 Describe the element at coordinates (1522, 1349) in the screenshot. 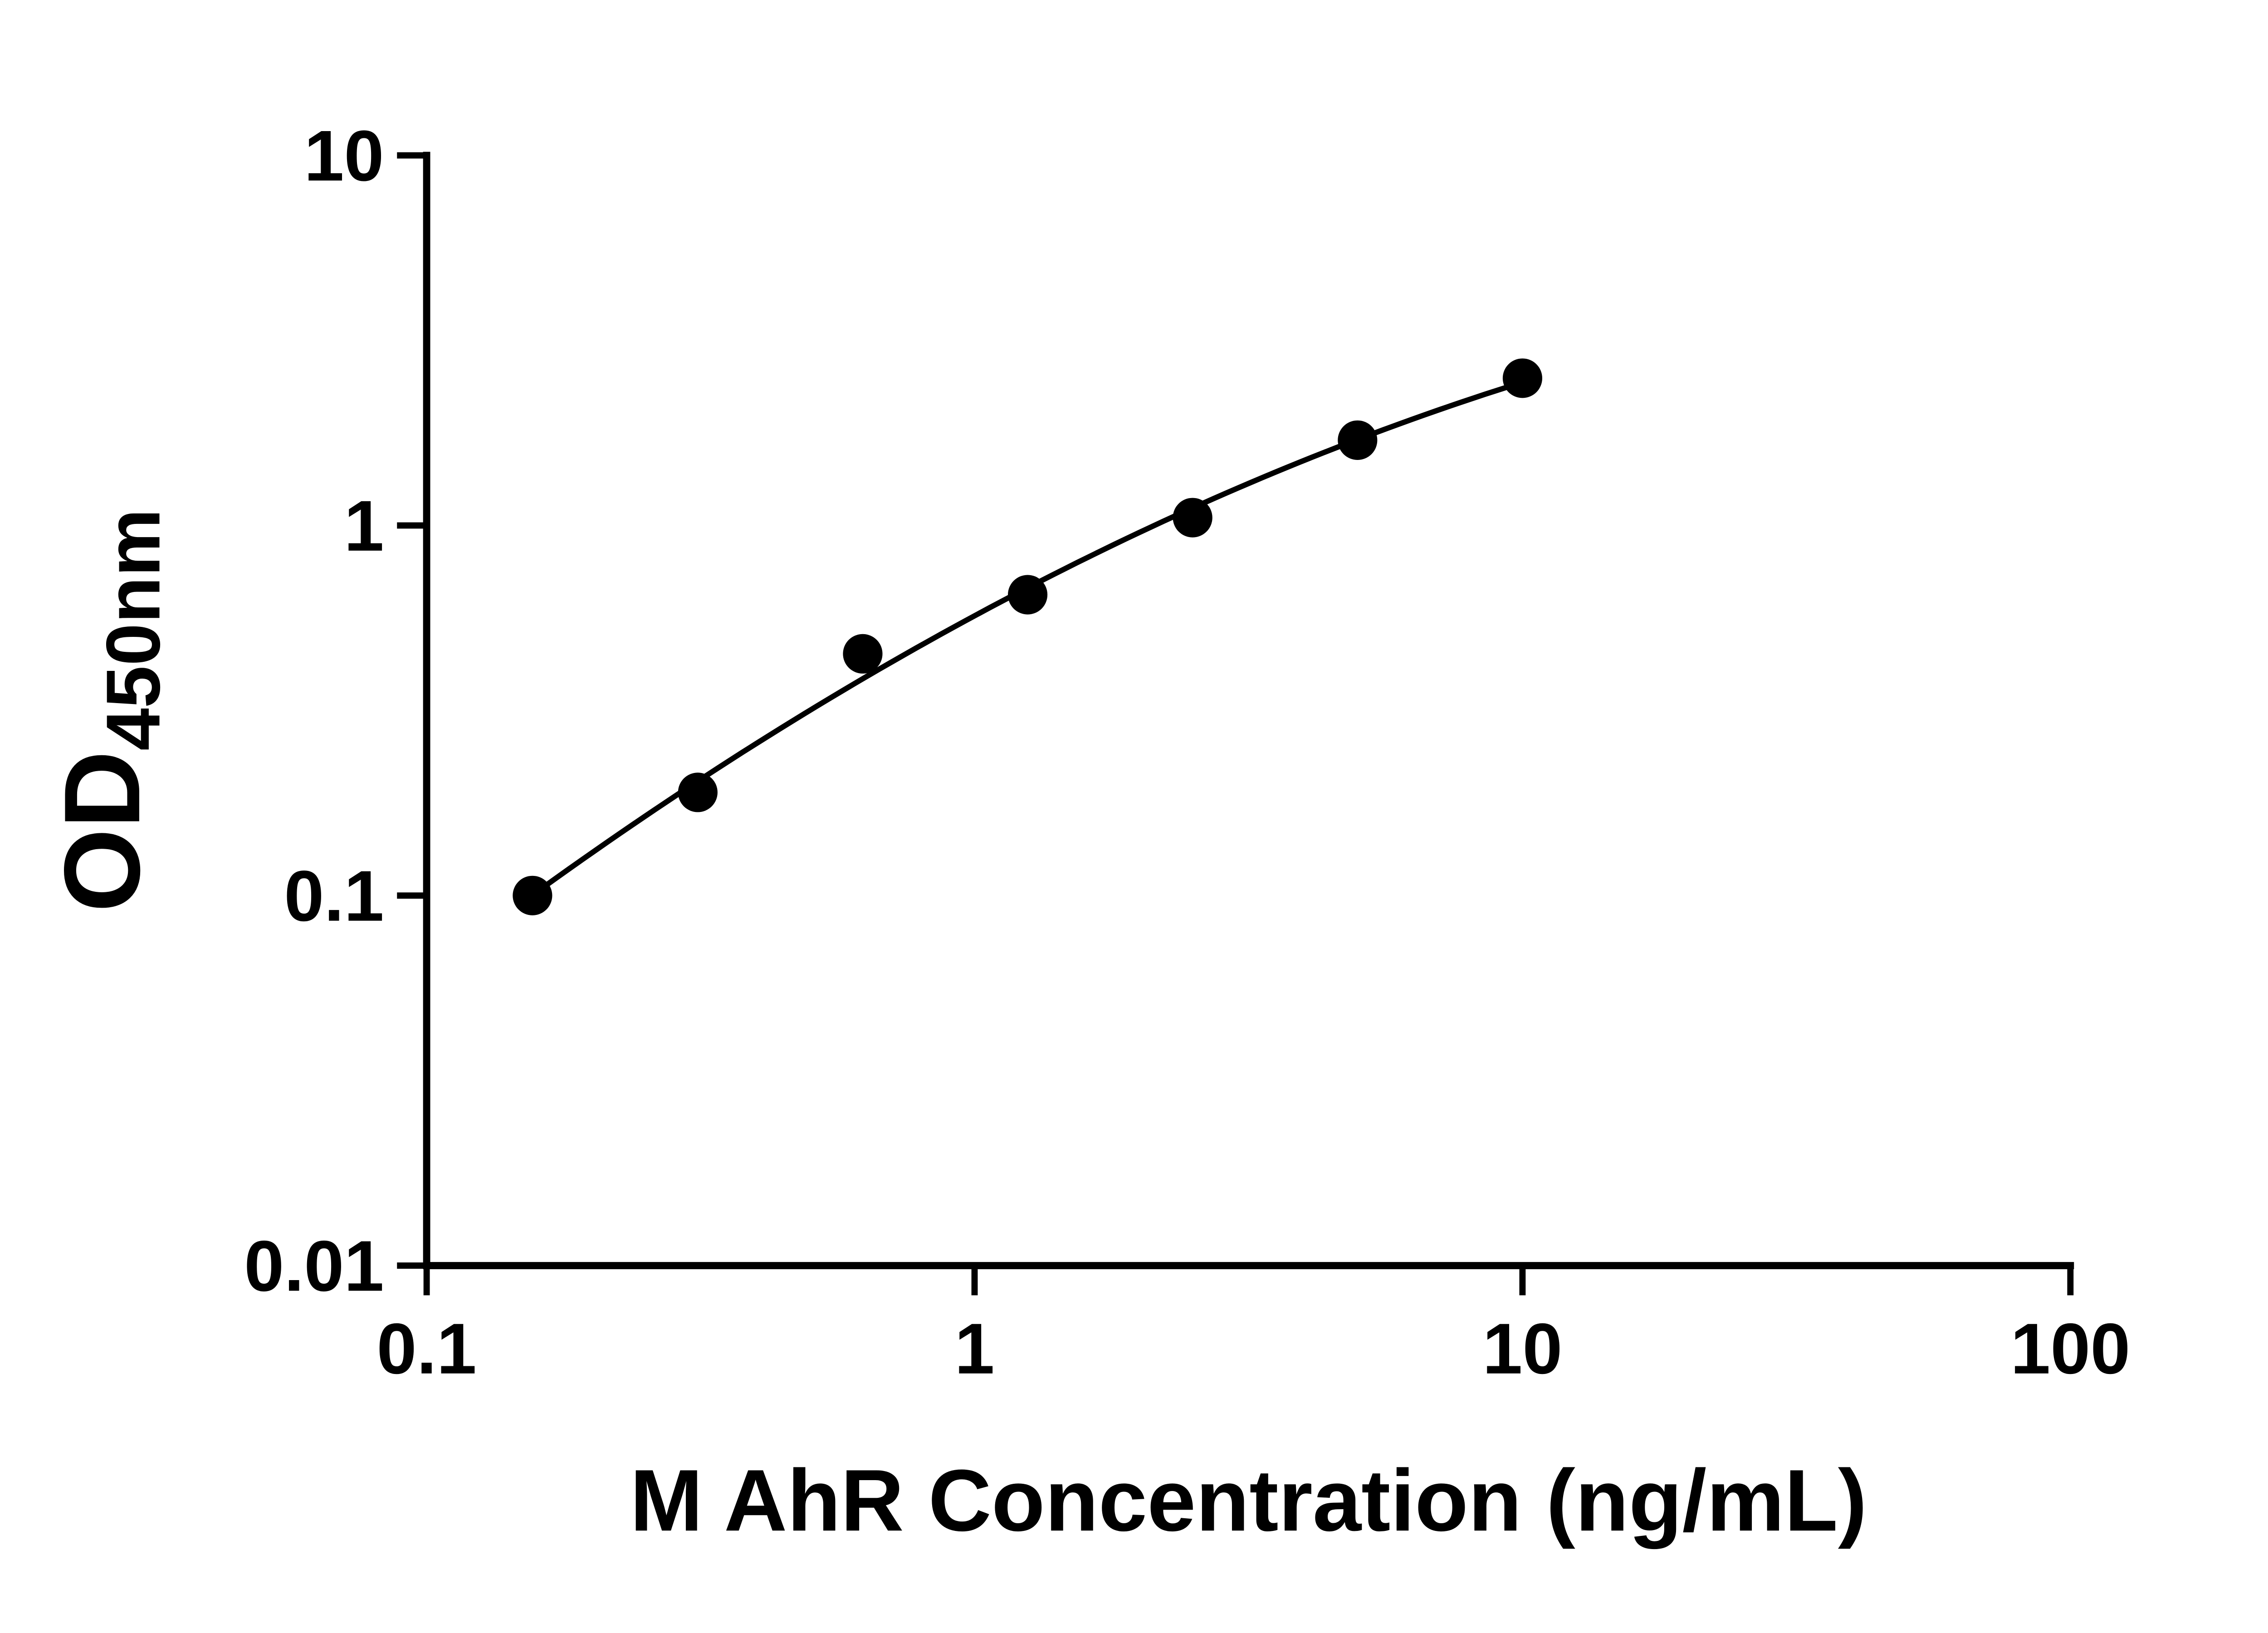

I see `x-tick-label: 10` at that location.